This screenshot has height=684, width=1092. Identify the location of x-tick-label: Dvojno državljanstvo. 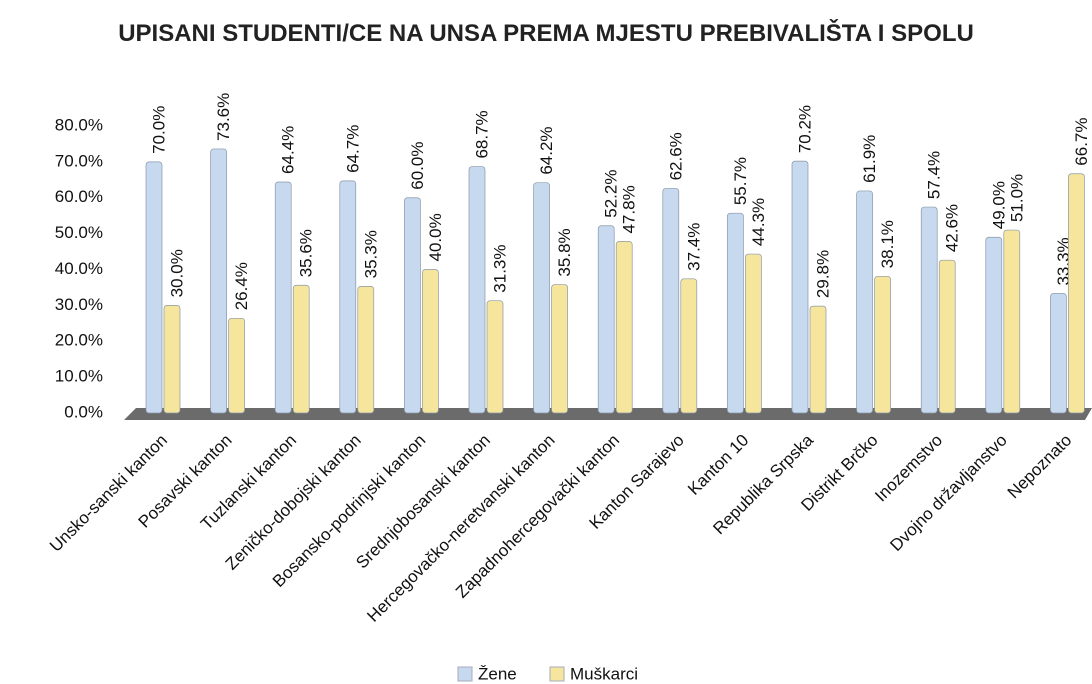
(948, 493).